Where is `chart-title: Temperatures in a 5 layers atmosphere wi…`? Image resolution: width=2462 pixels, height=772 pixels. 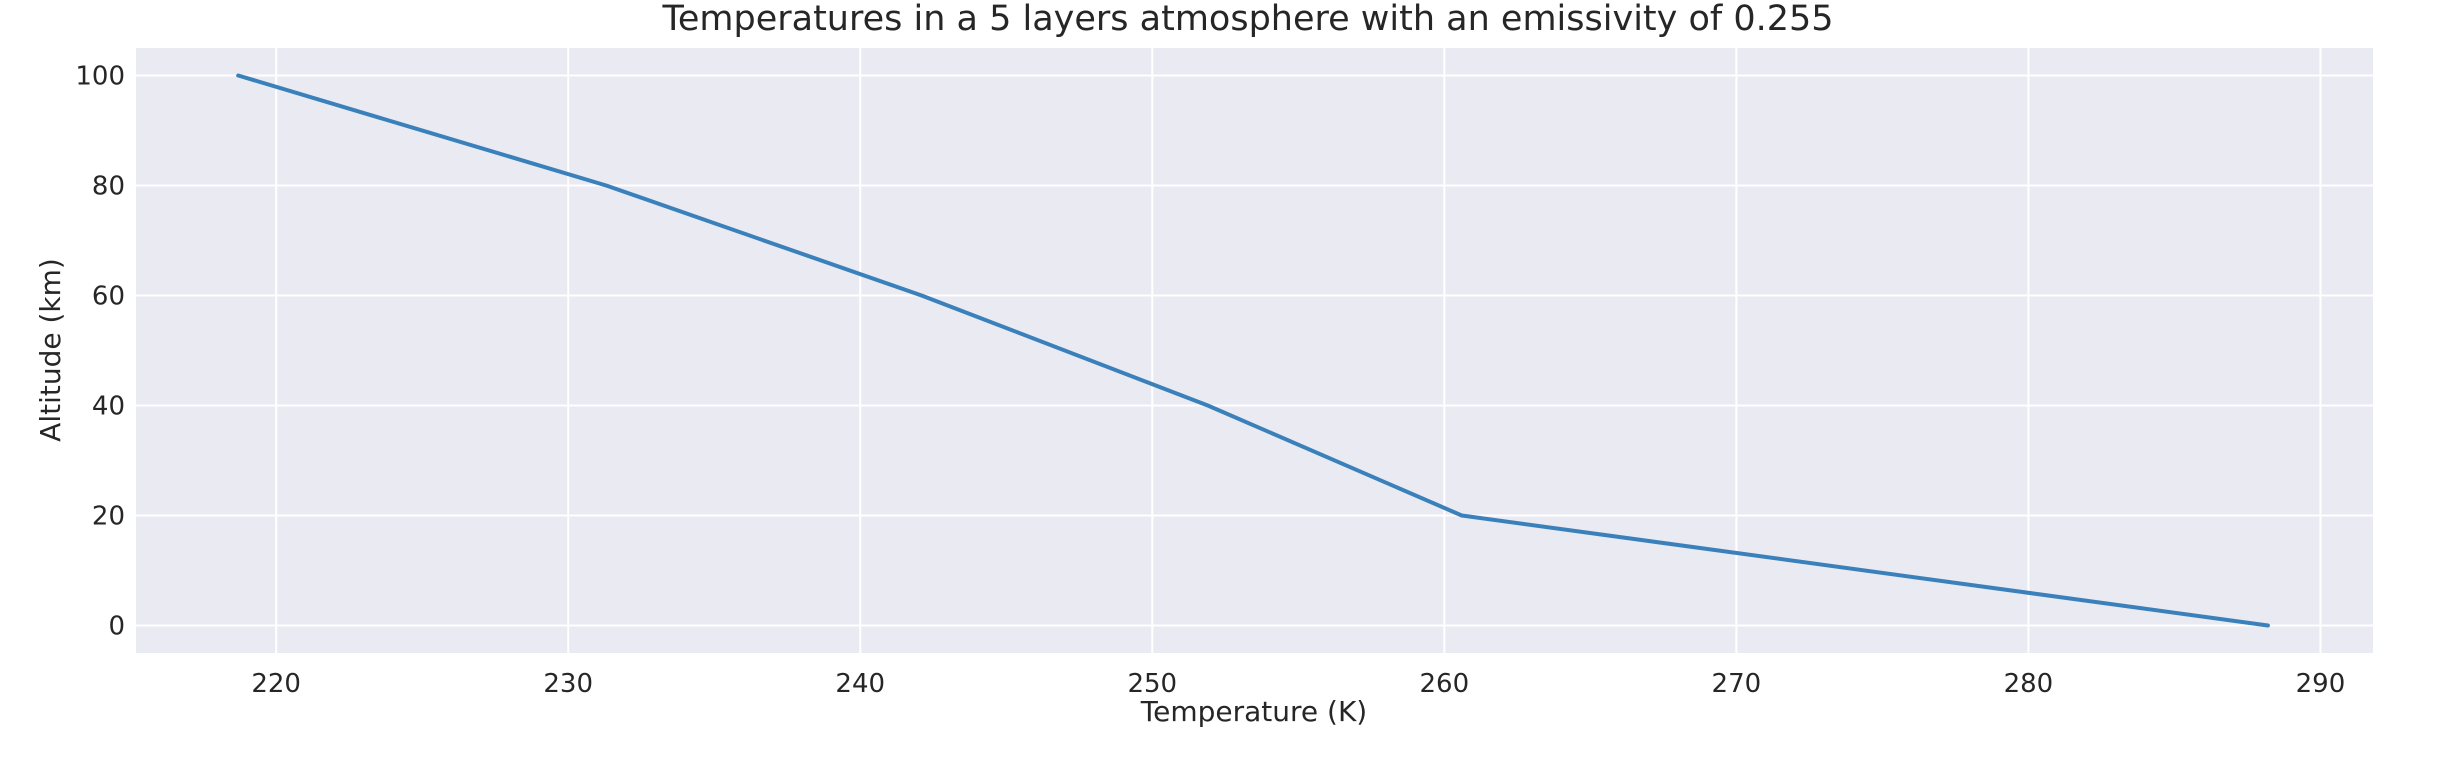
chart-title: Temperatures in a 5 layers atmosphere wi… is located at coordinates (1247, 19).